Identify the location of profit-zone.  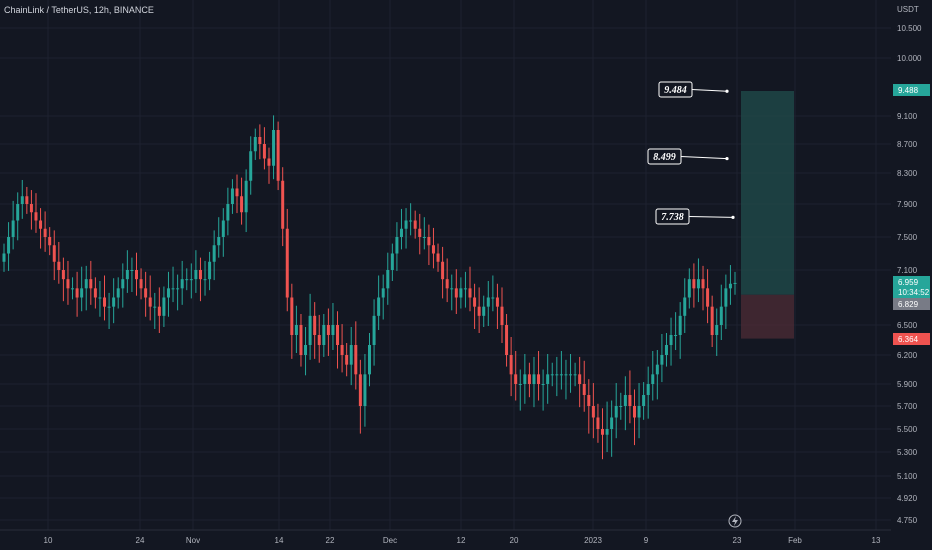
(767, 192).